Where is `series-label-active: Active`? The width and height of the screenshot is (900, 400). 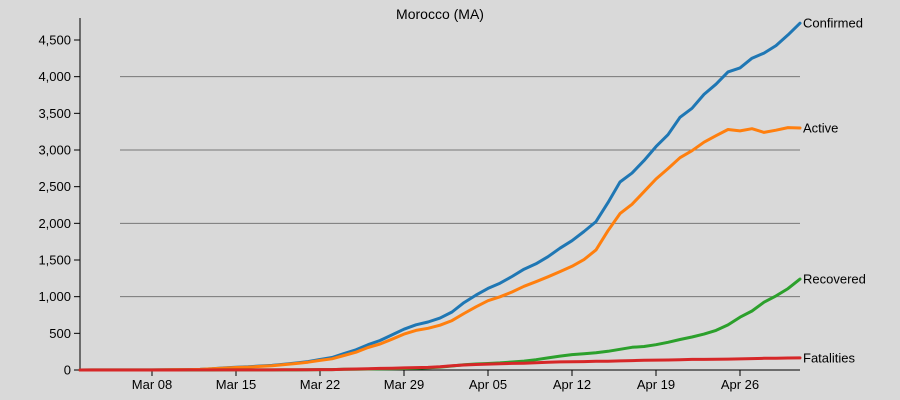
series-label-active: Active is located at coordinates (820, 128).